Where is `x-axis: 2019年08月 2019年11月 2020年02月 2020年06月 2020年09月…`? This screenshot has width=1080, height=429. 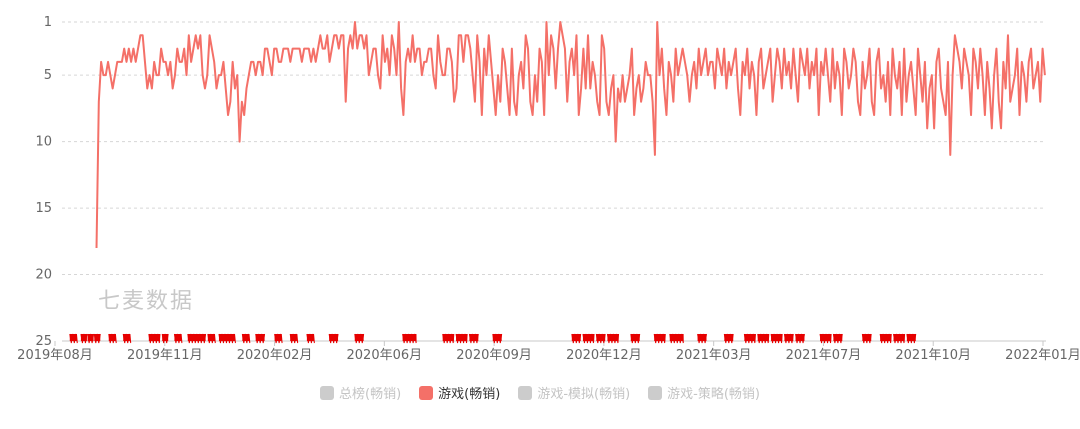 x-axis: 2019年08月 2019年11月 2020年02月 2020年06月 2020年09月… is located at coordinates (548, 352).